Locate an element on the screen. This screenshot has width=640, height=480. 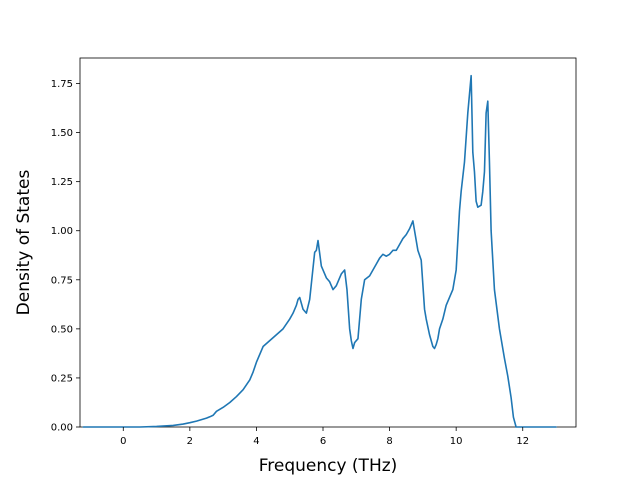
x-tick-label: 12 is located at coordinates (522, 441).